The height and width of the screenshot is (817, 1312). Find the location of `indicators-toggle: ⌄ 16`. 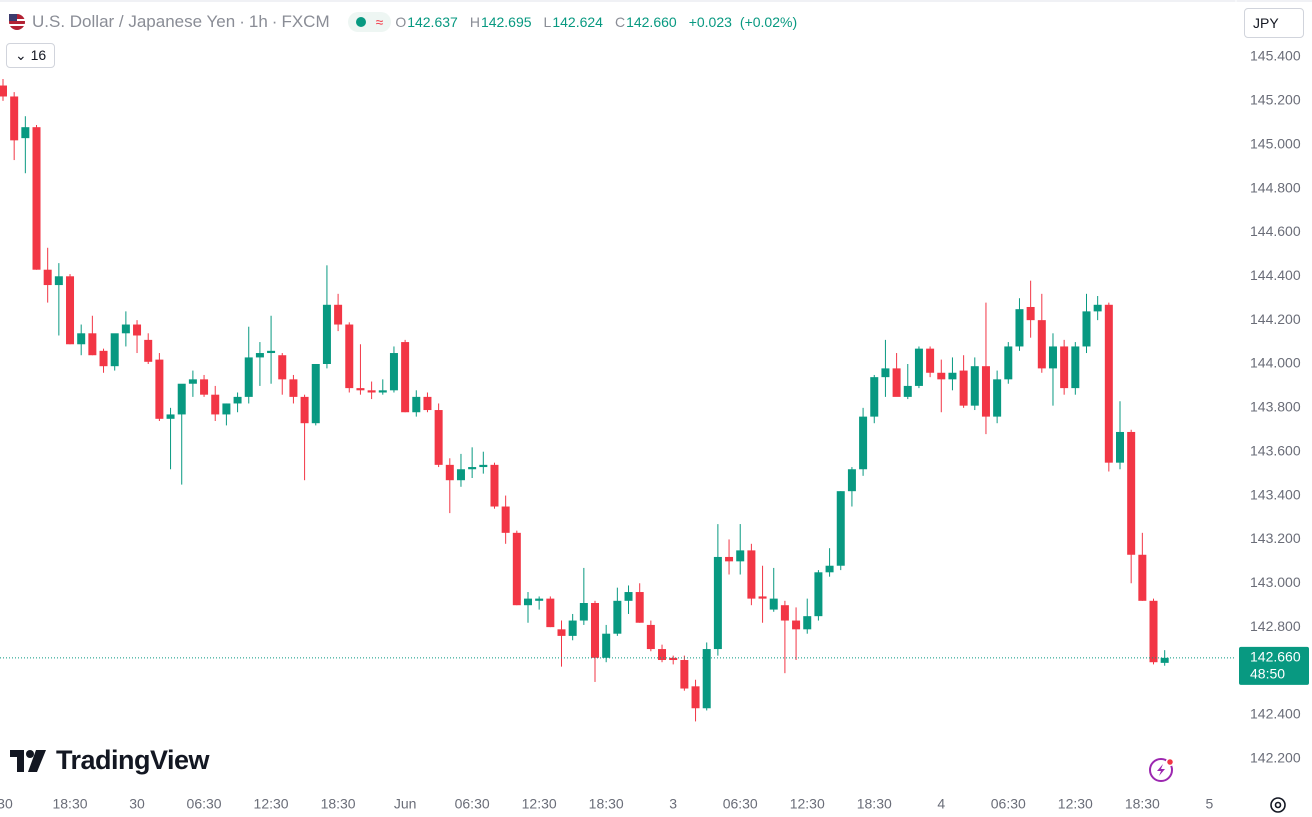

indicators-toggle: ⌄ 16 is located at coordinates (31, 55).